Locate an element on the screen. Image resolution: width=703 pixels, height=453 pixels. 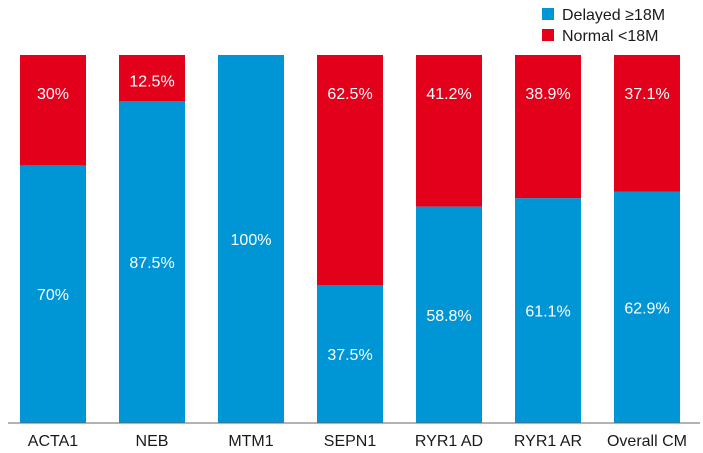
bar-neb-delayed is located at coordinates (152, 262).